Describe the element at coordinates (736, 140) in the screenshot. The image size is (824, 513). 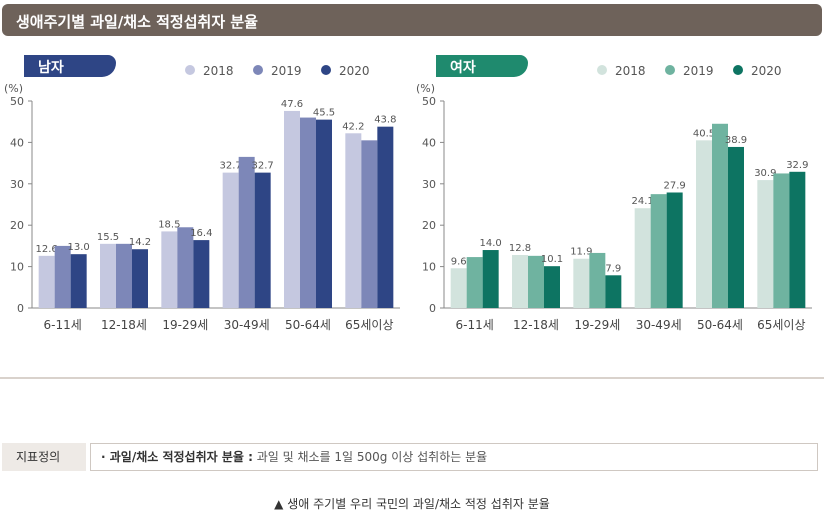
I see `women-data-label-2020-4: 38.9` at that location.